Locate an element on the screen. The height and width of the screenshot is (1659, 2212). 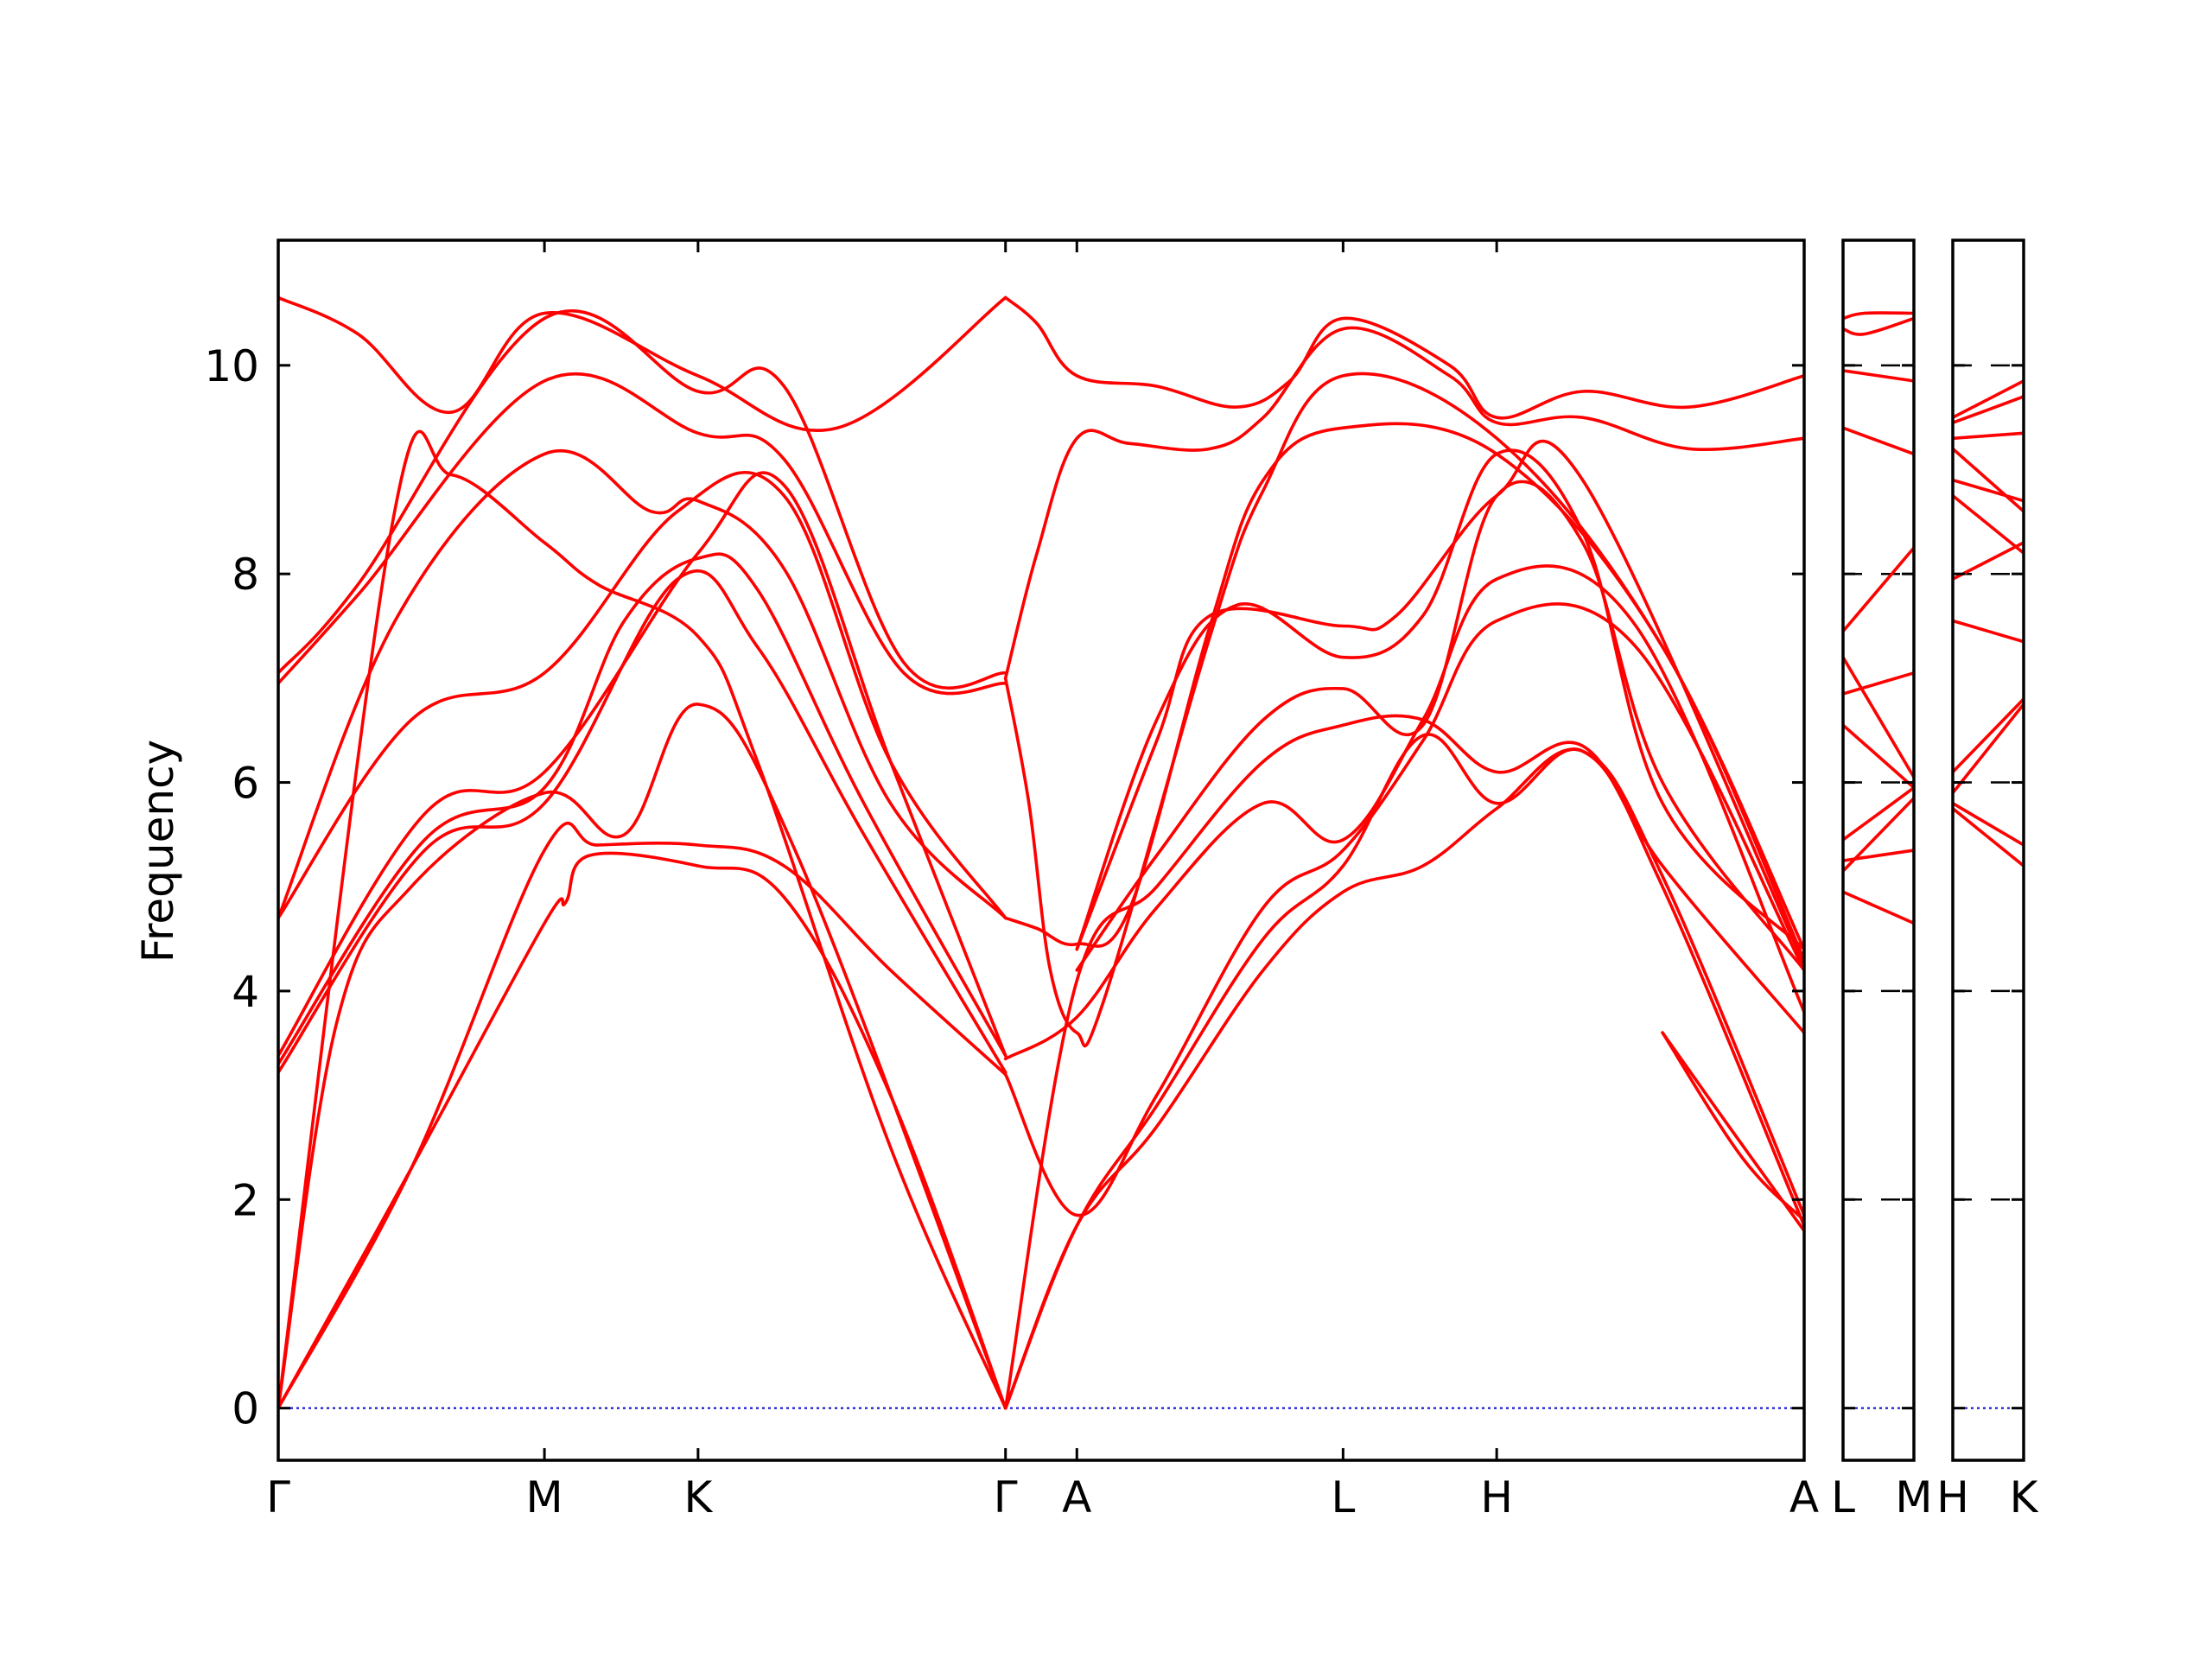
x-tick-label-main-3: Γ is located at coordinates (1006, 1497).